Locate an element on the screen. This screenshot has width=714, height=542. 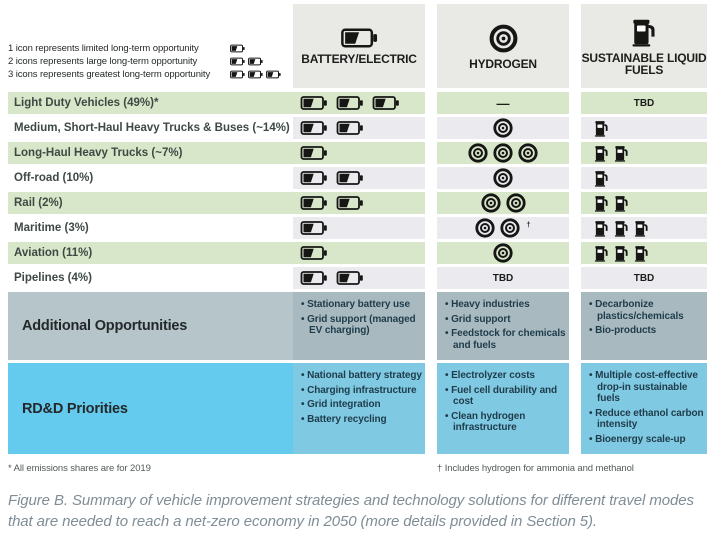
bullet-item: Fuel cell durability and cost is located at coordinates (505, 396).